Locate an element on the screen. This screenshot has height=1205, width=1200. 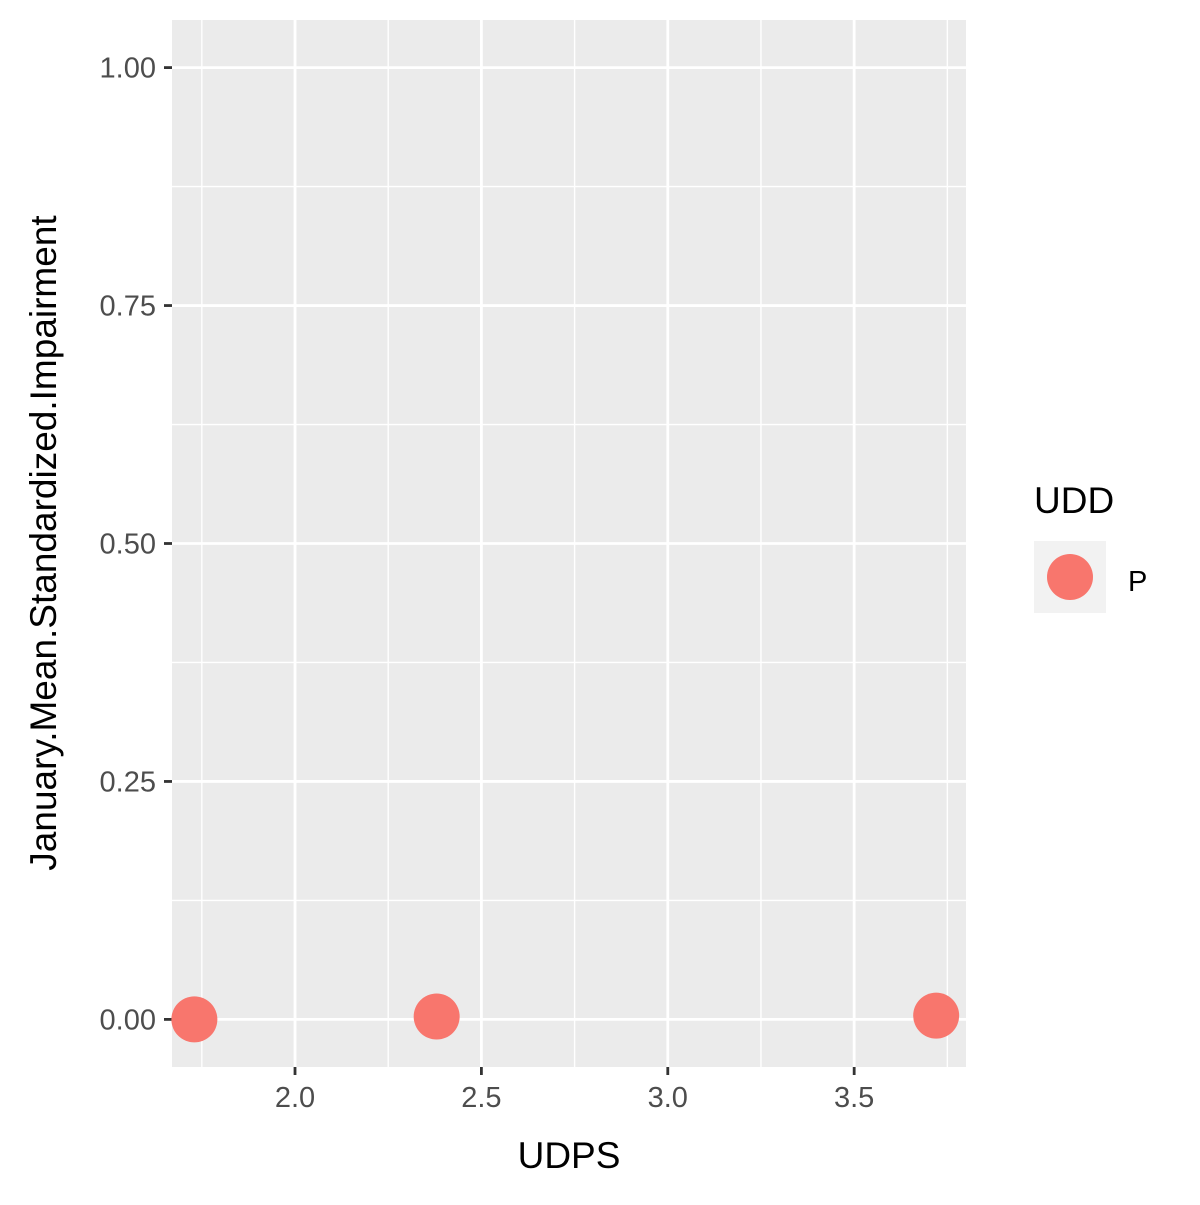
legend: UDD P is located at coordinates (1090, 546).